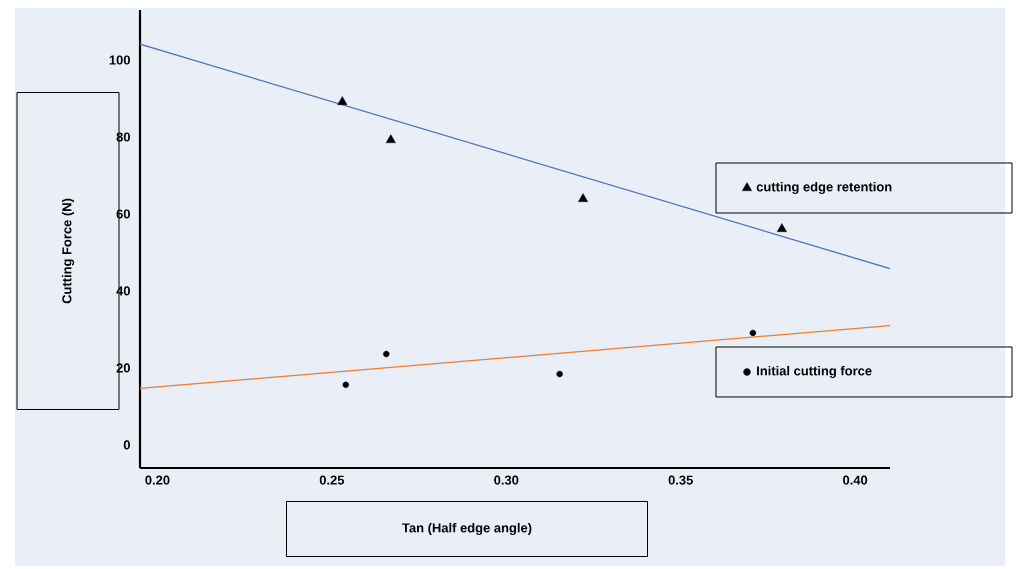 The height and width of the screenshot is (569, 1016). What do you see at coordinates (123, 291) in the screenshot?
I see `y-tick-label: 40` at bounding box center [123, 291].